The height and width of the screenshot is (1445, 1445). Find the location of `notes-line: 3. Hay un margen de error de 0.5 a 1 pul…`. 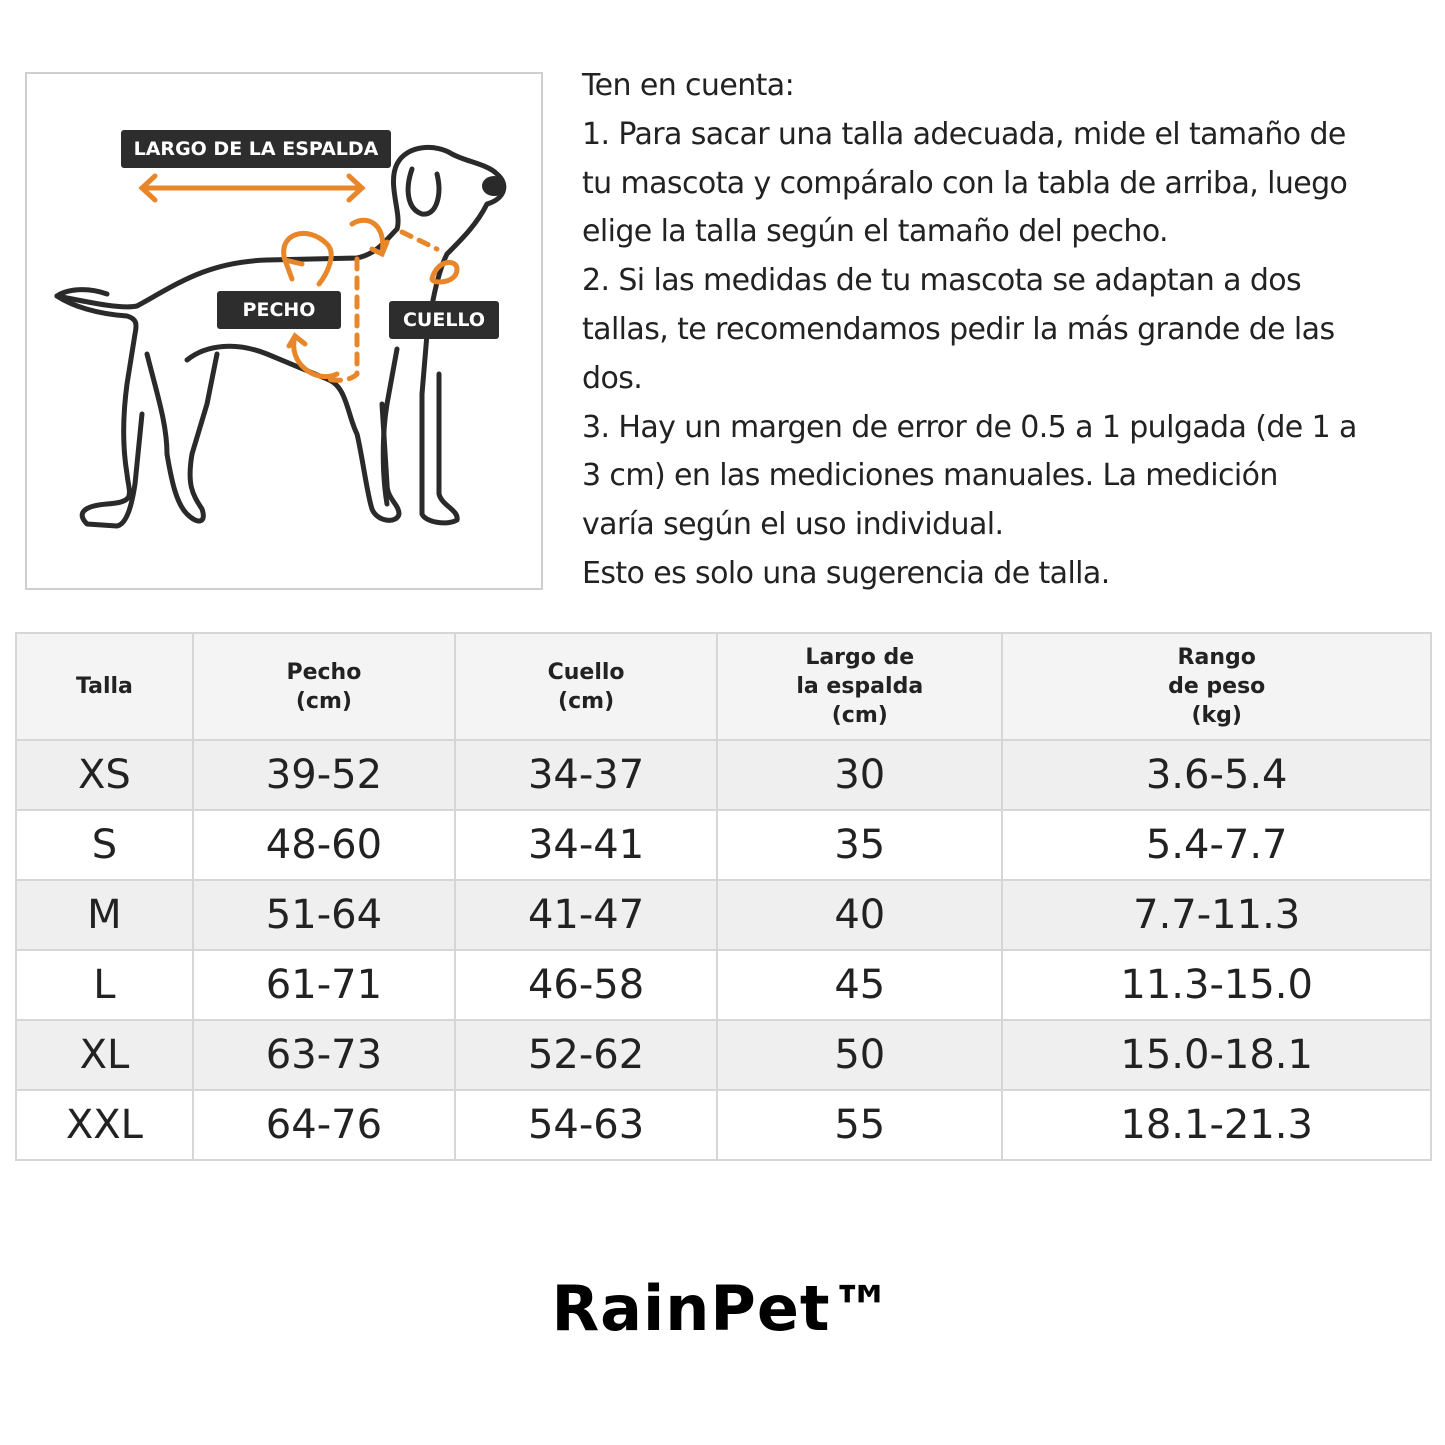

notes-line: 3. Hay un margen de error de 0.5 a 1 pul… is located at coordinates (969, 427).